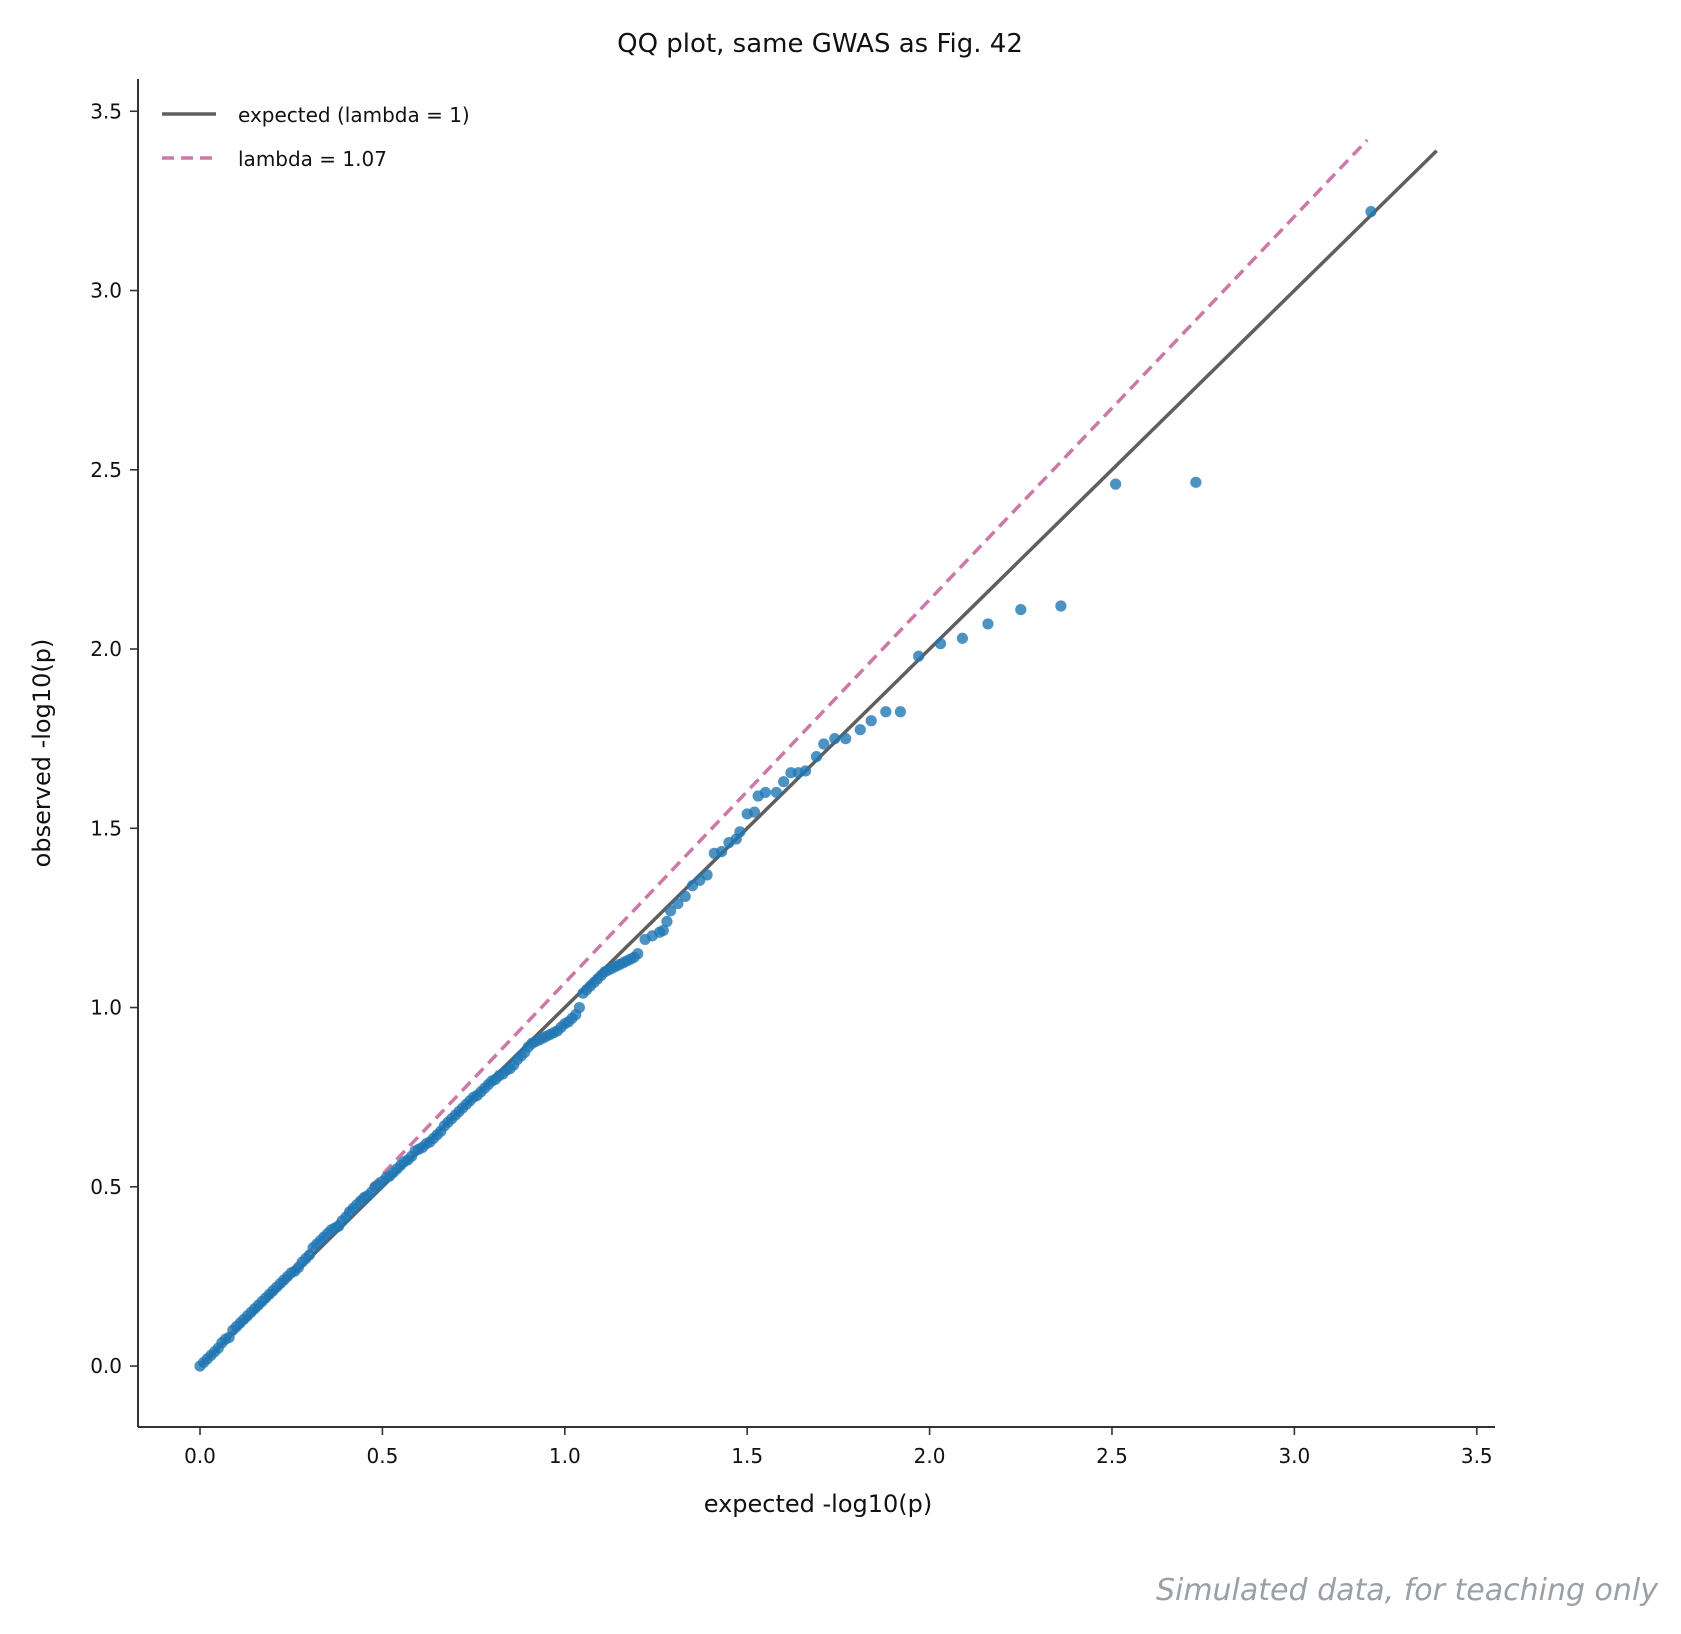  What do you see at coordinates (106, 470) in the screenshot?
I see `y-tick-label: 2.5` at bounding box center [106, 470].